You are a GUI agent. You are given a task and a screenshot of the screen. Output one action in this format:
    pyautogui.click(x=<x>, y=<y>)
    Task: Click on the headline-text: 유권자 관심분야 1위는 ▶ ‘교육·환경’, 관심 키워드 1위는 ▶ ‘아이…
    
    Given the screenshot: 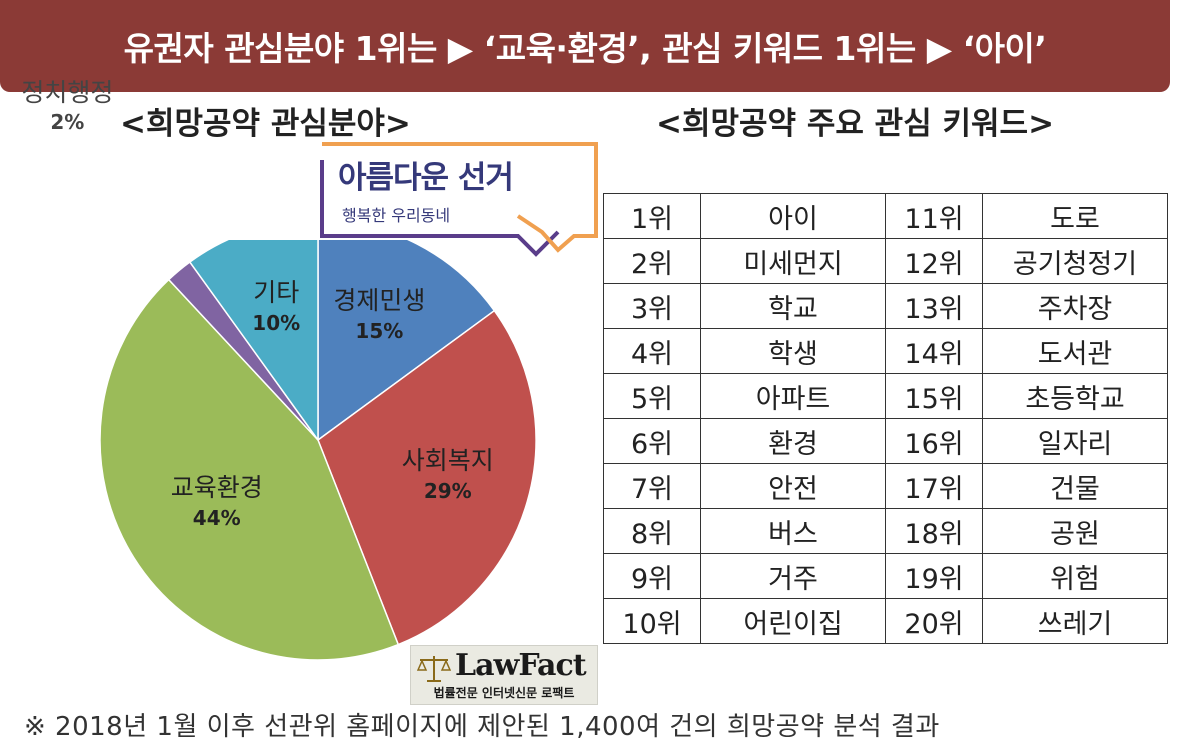 What is the action you would take?
    pyautogui.click(x=585, y=48)
    